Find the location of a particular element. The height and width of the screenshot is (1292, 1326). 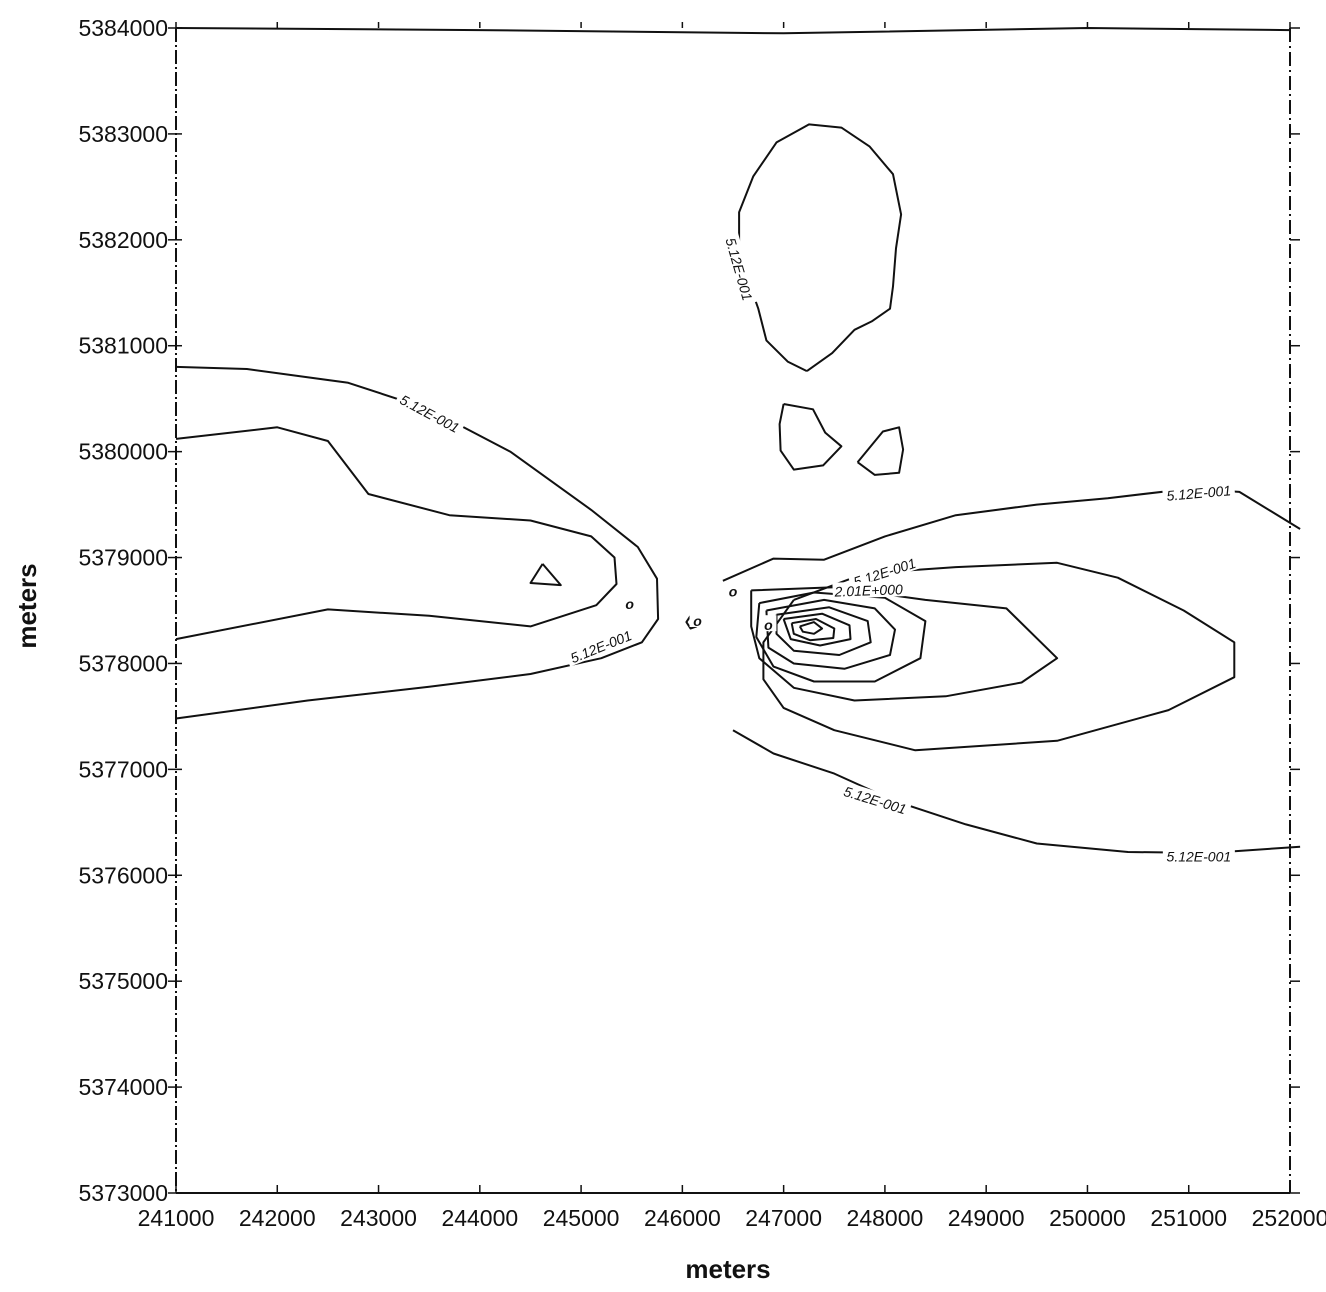

x-tick-label: 248000 is located at coordinates (885, 1218).